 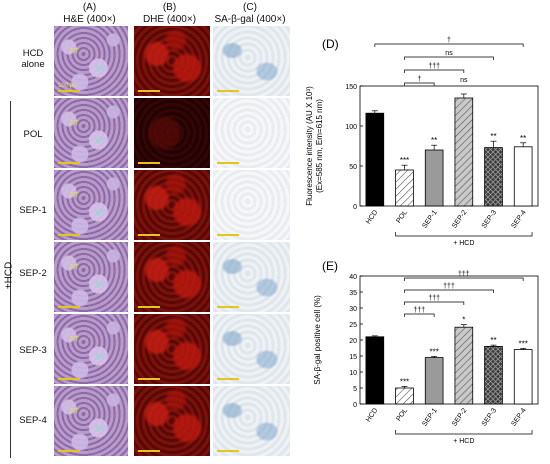 I want to click on micrograph-he-4: PT DT, so click(x=91, y=277).